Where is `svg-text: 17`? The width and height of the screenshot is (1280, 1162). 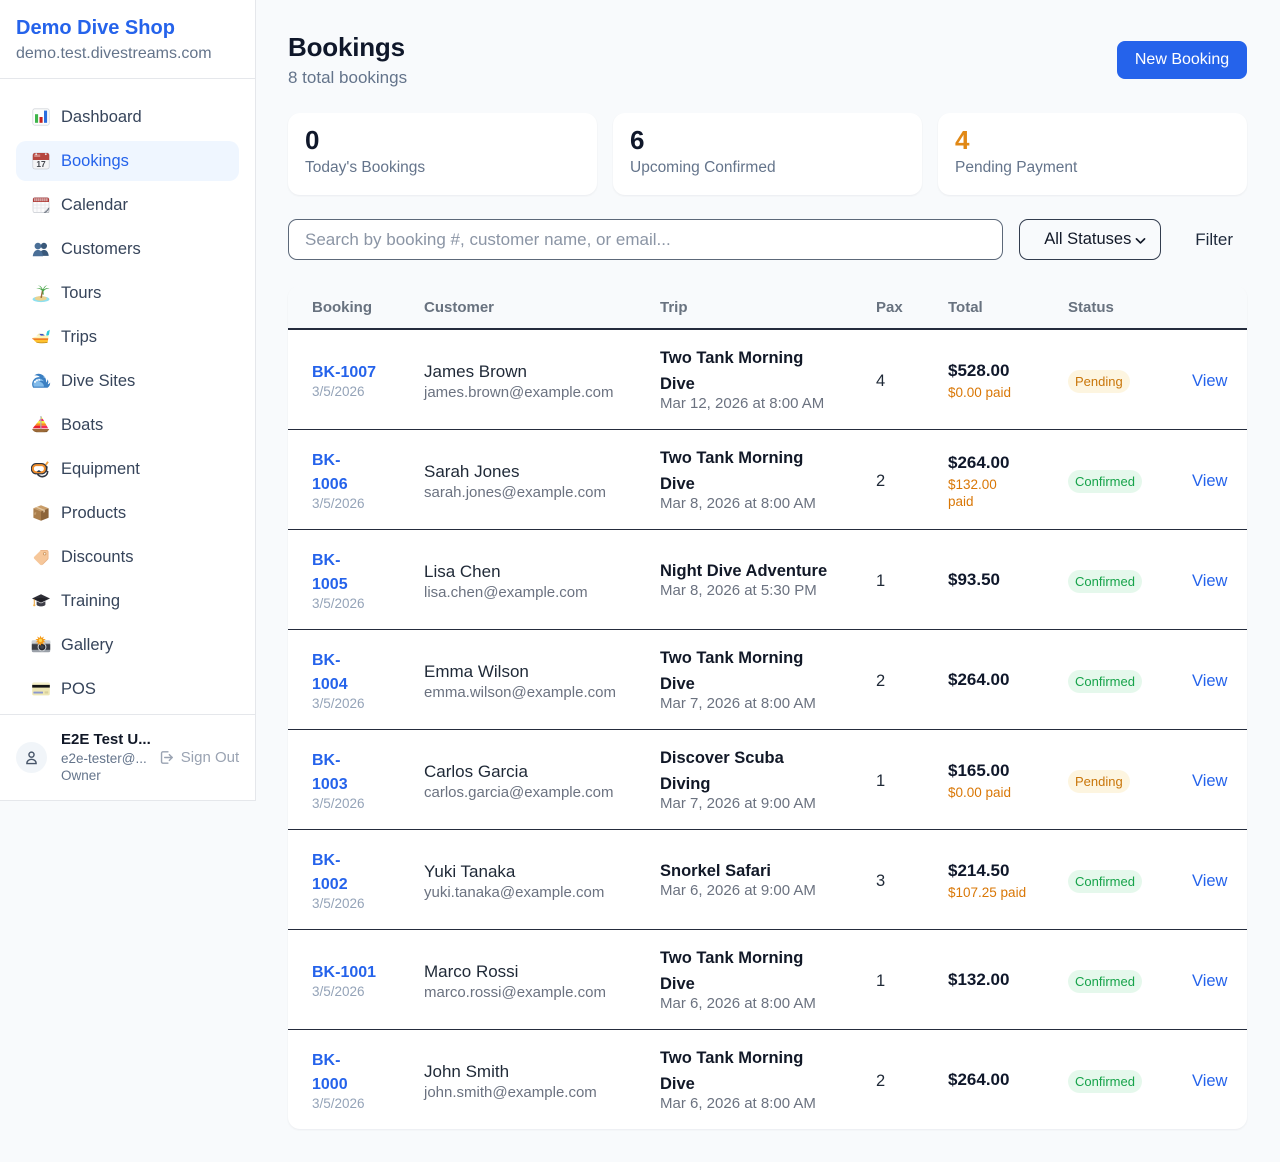
svg-text: 17 is located at coordinates (41, 164).